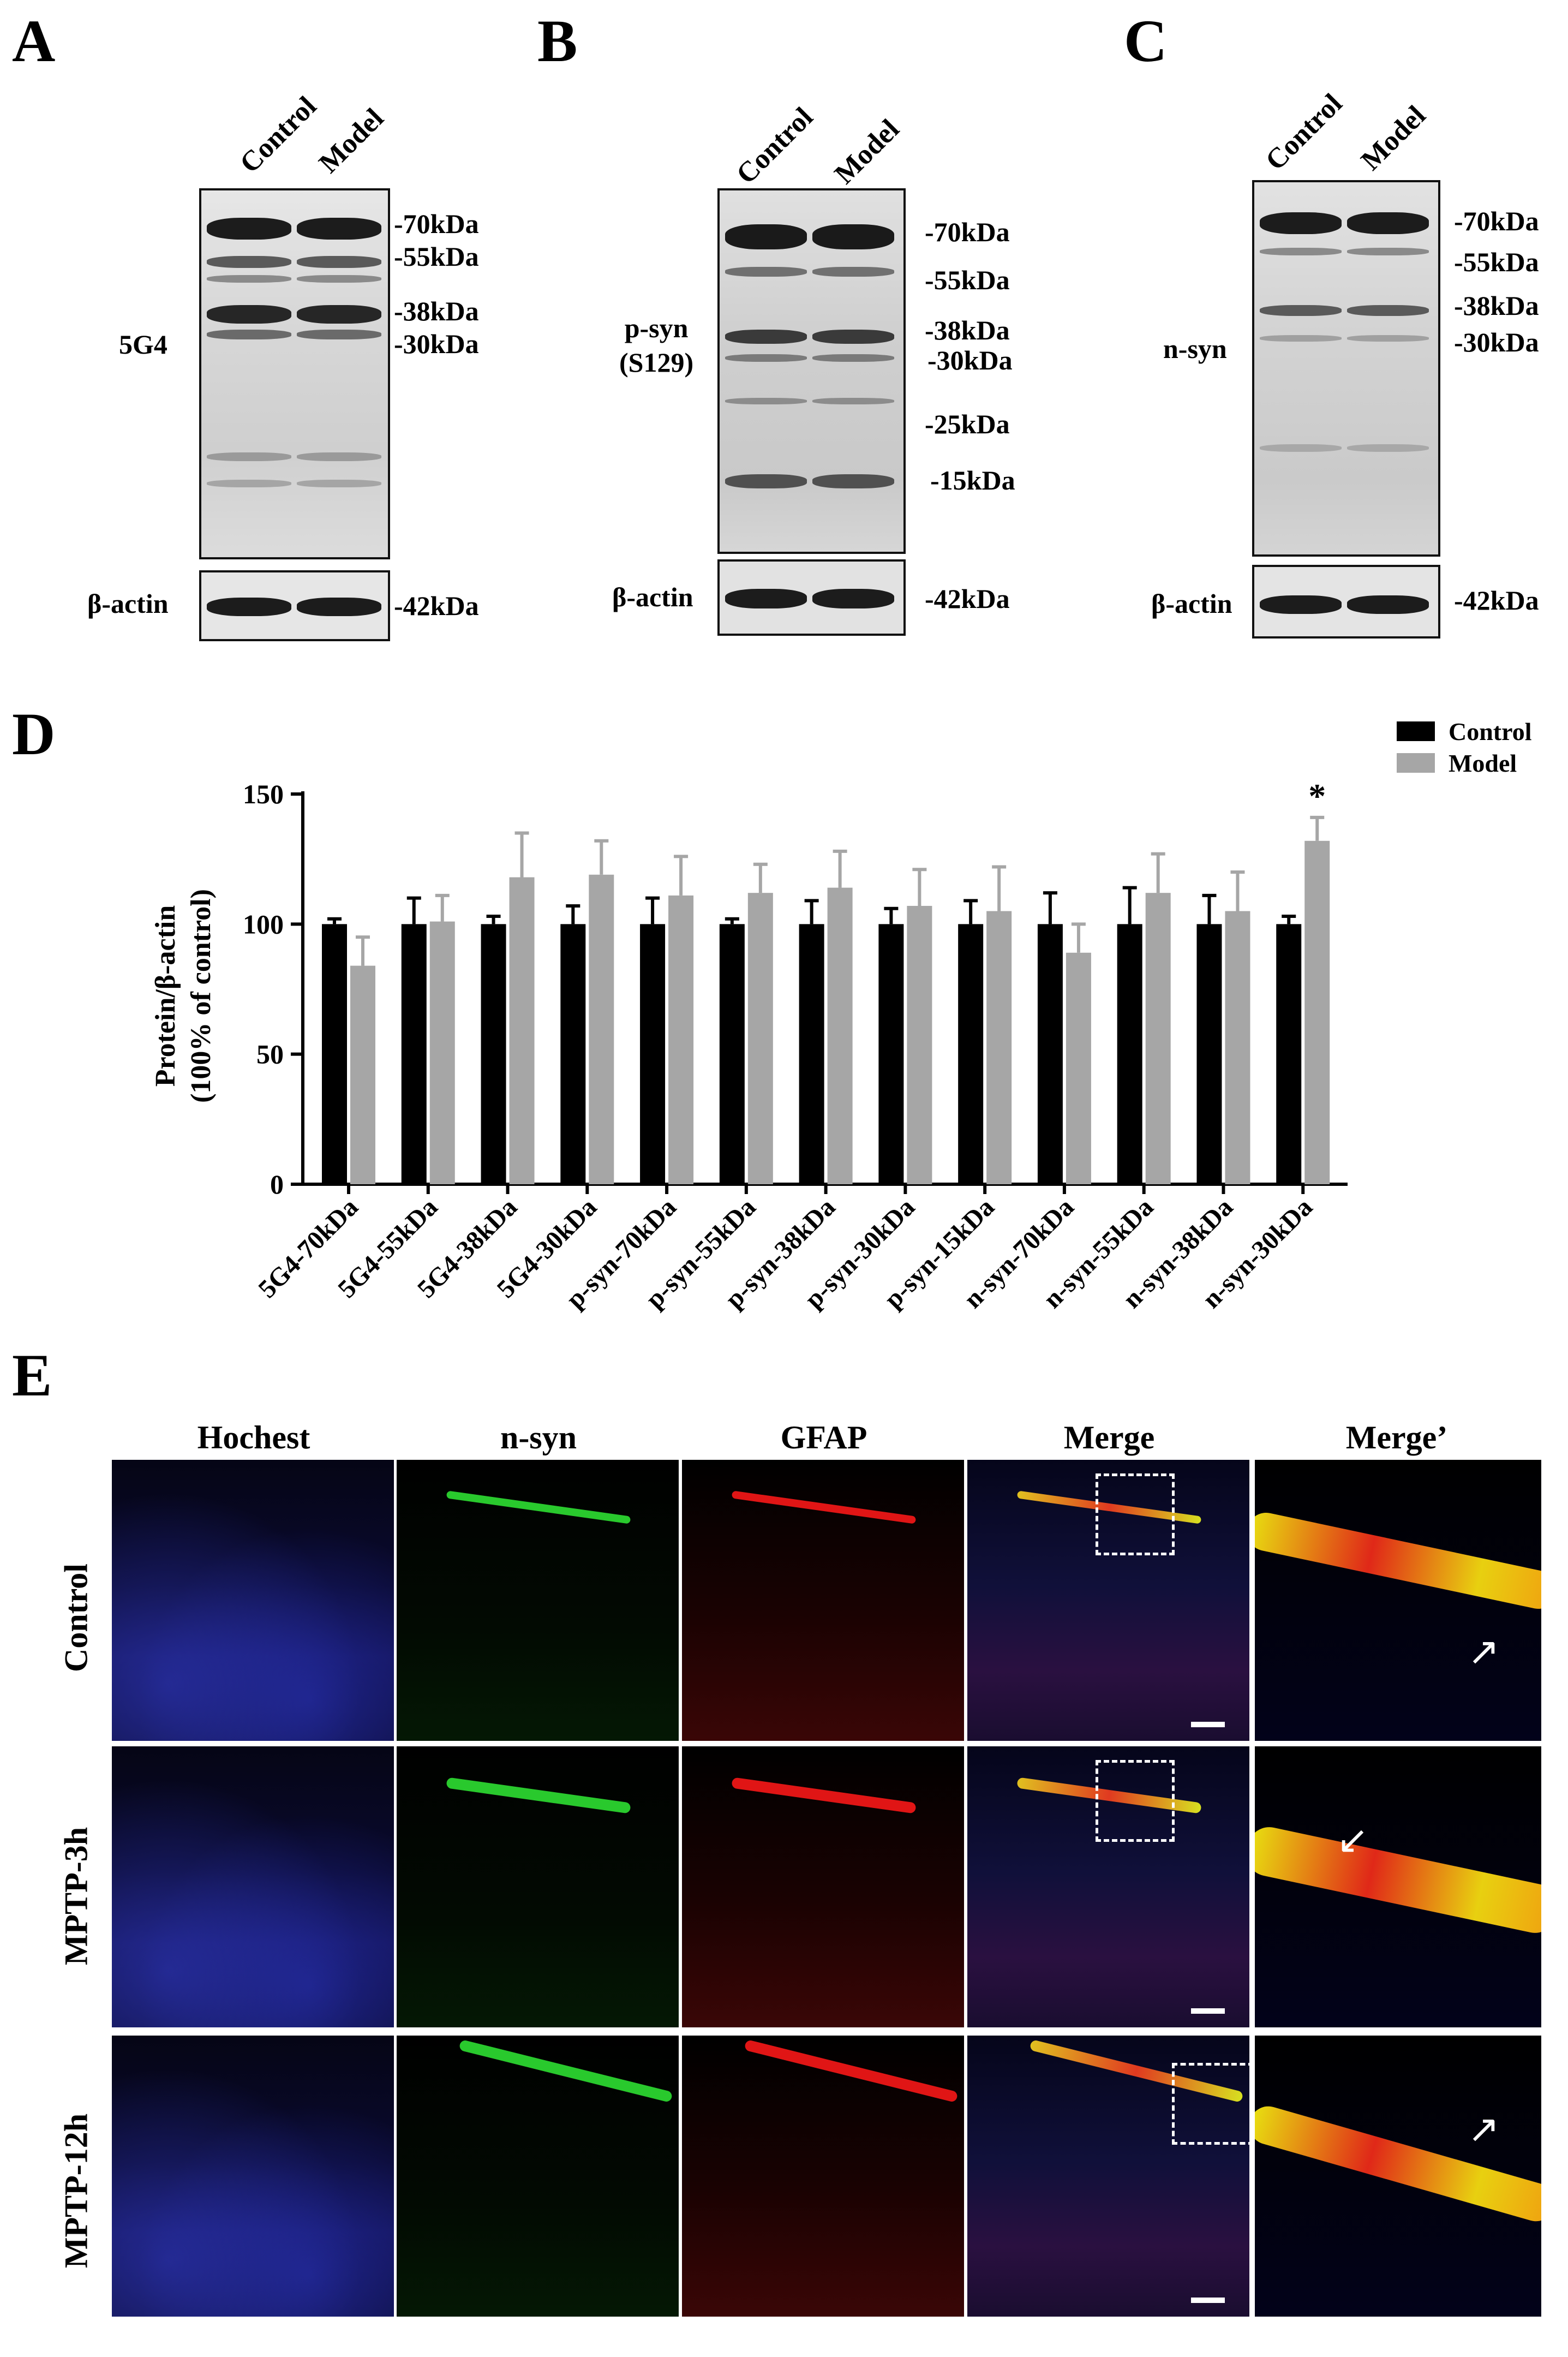 The image size is (1568, 2357). What do you see at coordinates (919, 1044) in the screenshot?
I see `bar-model-p-syn-30kda` at bounding box center [919, 1044].